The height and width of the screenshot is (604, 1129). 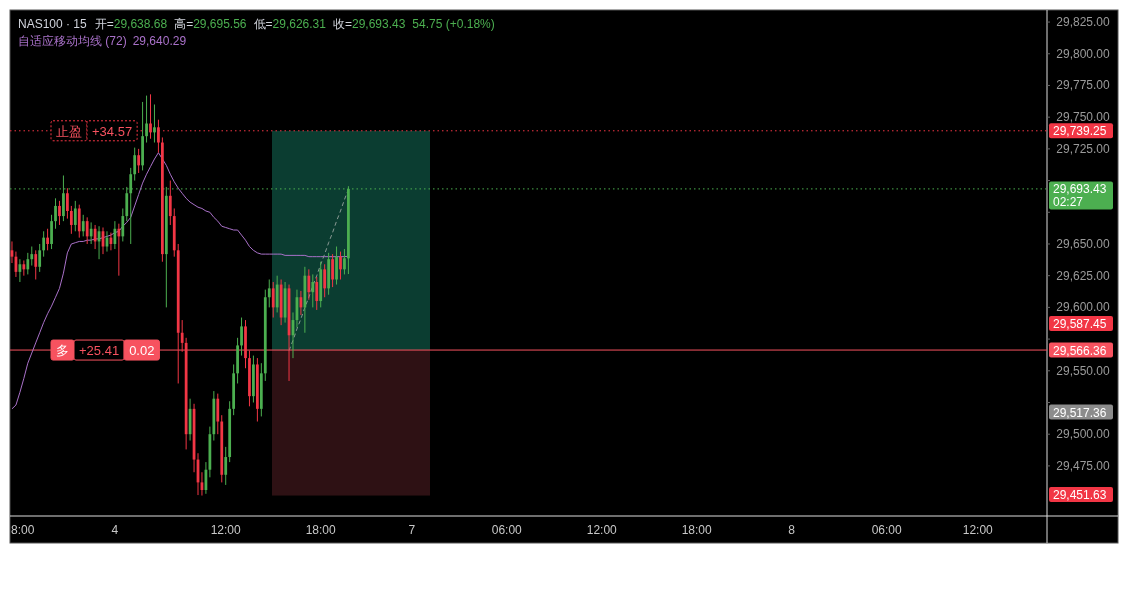 What do you see at coordinates (112, 131) in the screenshot?
I see `annotation: +34.57` at bounding box center [112, 131].